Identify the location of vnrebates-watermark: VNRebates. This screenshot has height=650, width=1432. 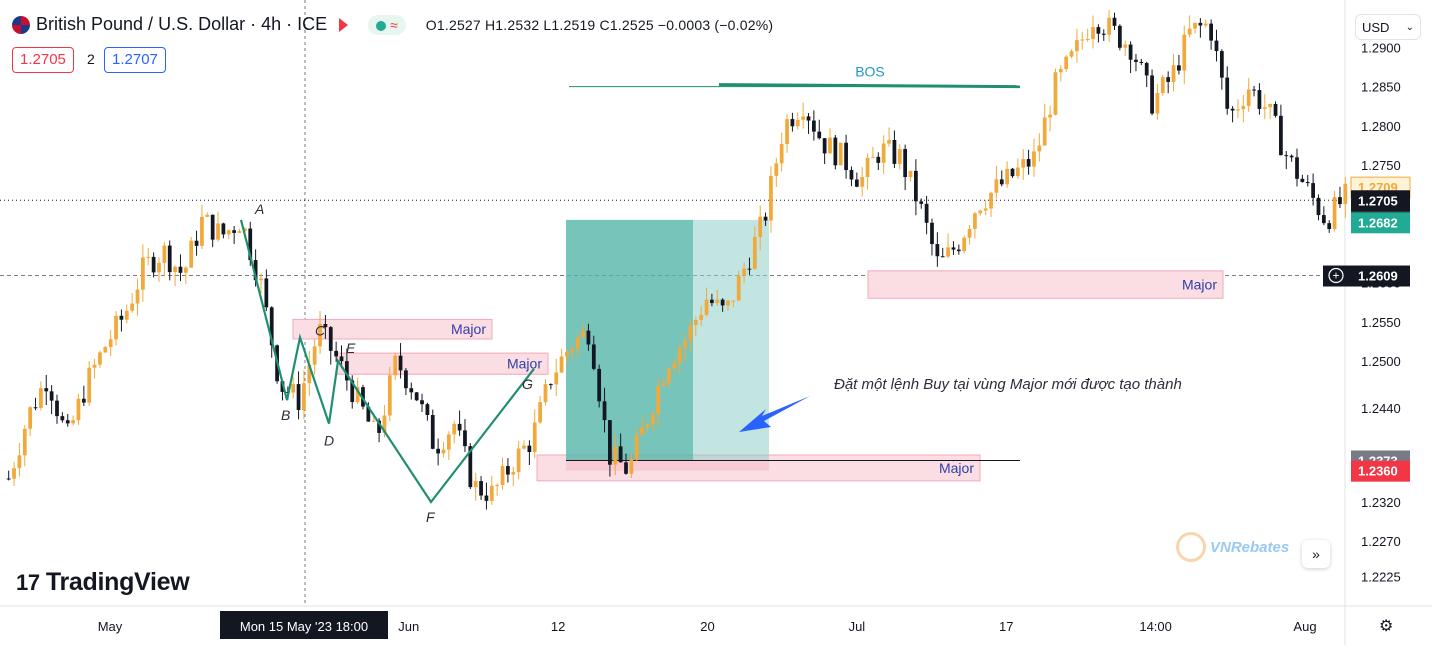
(1232, 547).